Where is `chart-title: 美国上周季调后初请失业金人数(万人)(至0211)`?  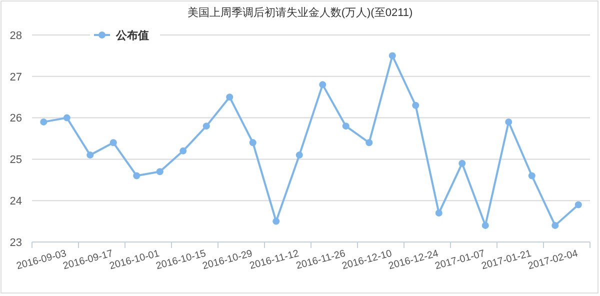
chart-title: 美国上周季调后初请失业金人数(万人)(至0211) is located at coordinates (300, 12).